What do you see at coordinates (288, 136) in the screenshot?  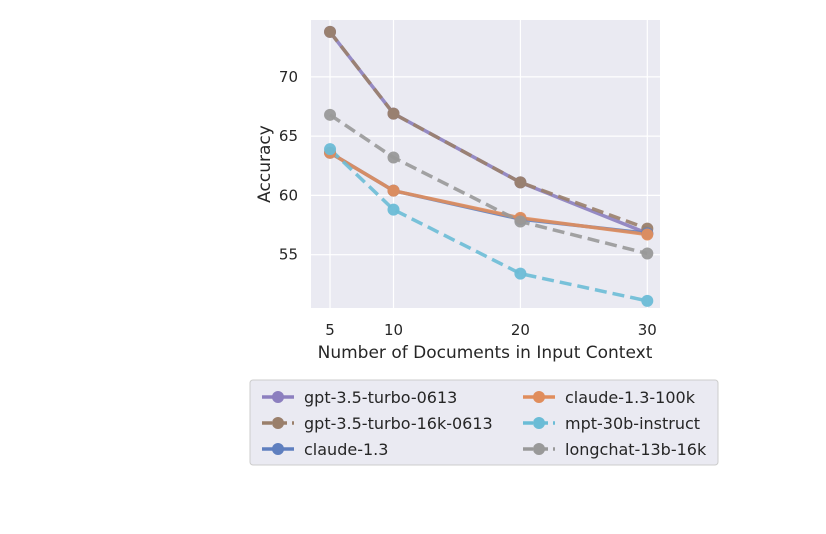 I see `y-tick-label: 65` at bounding box center [288, 136].